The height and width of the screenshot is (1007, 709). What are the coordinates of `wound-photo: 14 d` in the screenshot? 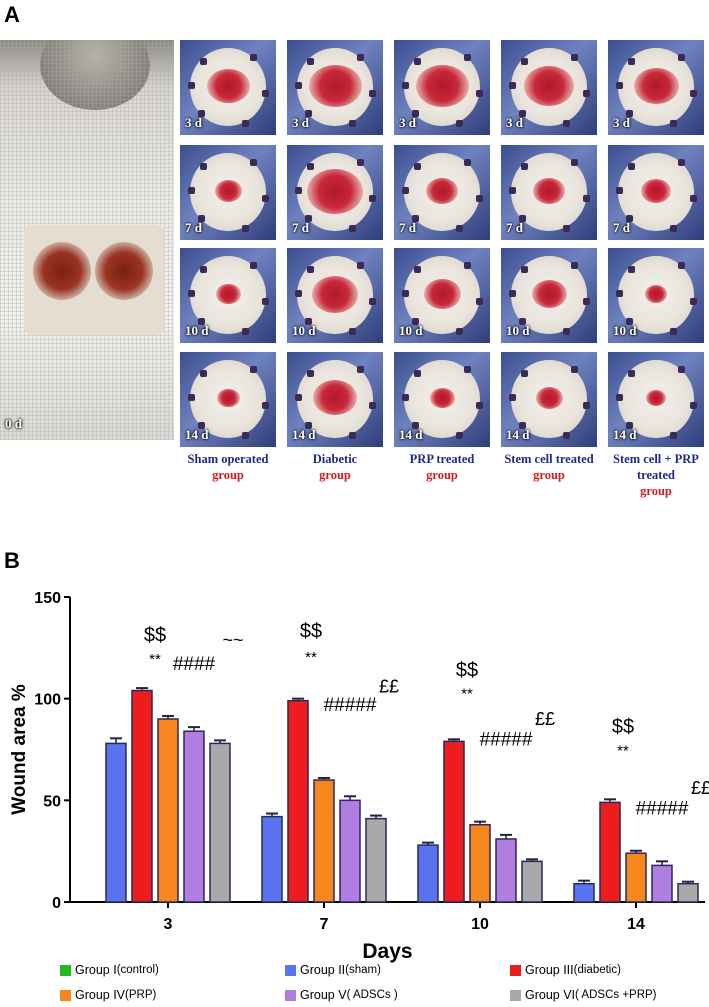 It's located at (335, 399).